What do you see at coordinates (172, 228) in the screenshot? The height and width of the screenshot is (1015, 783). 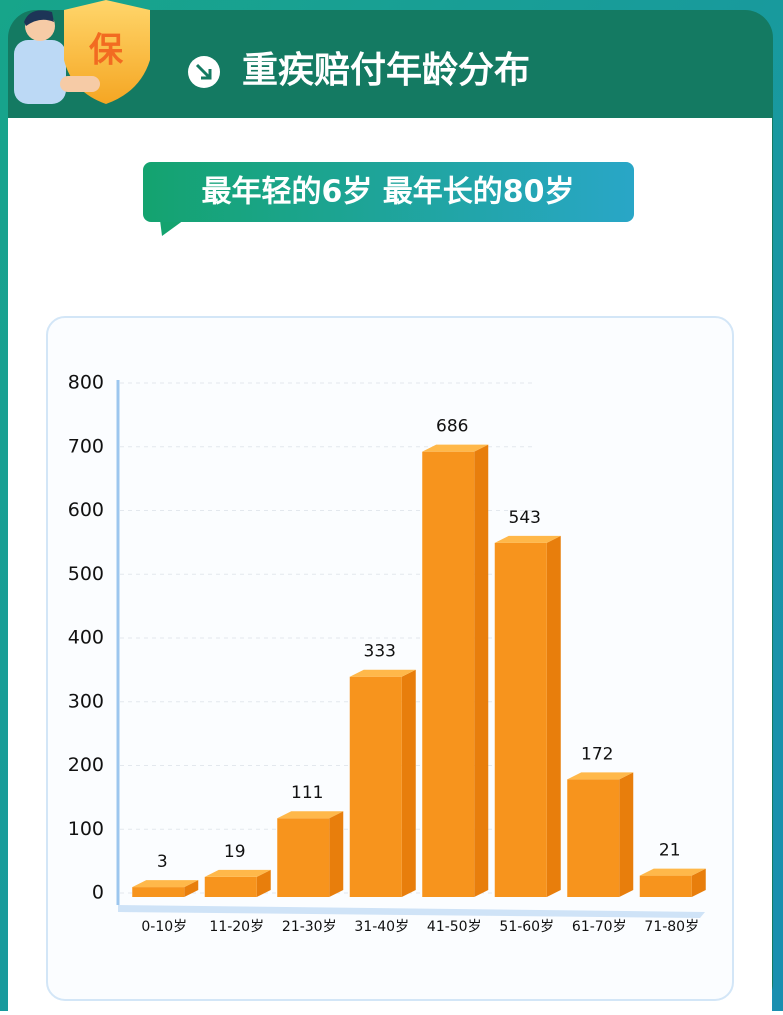 I see `pill-tail` at bounding box center [172, 228].